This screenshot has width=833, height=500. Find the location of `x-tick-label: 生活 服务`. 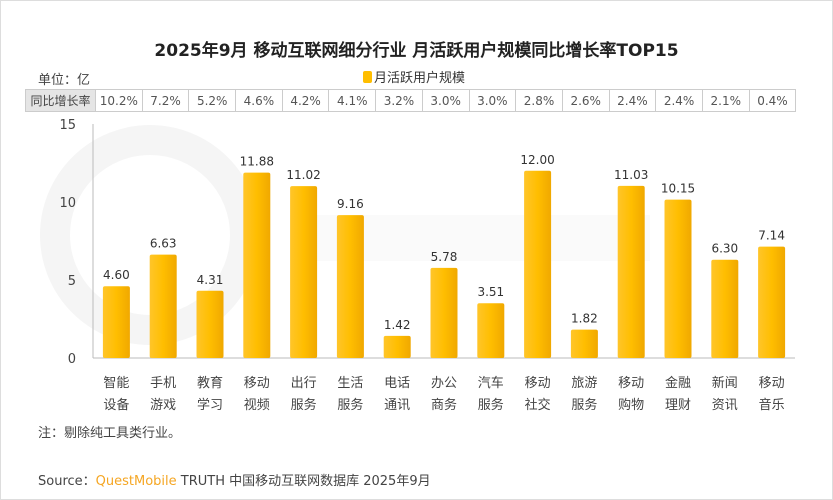

x-tick-label: 生活 服务 is located at coordinates (350, 395).